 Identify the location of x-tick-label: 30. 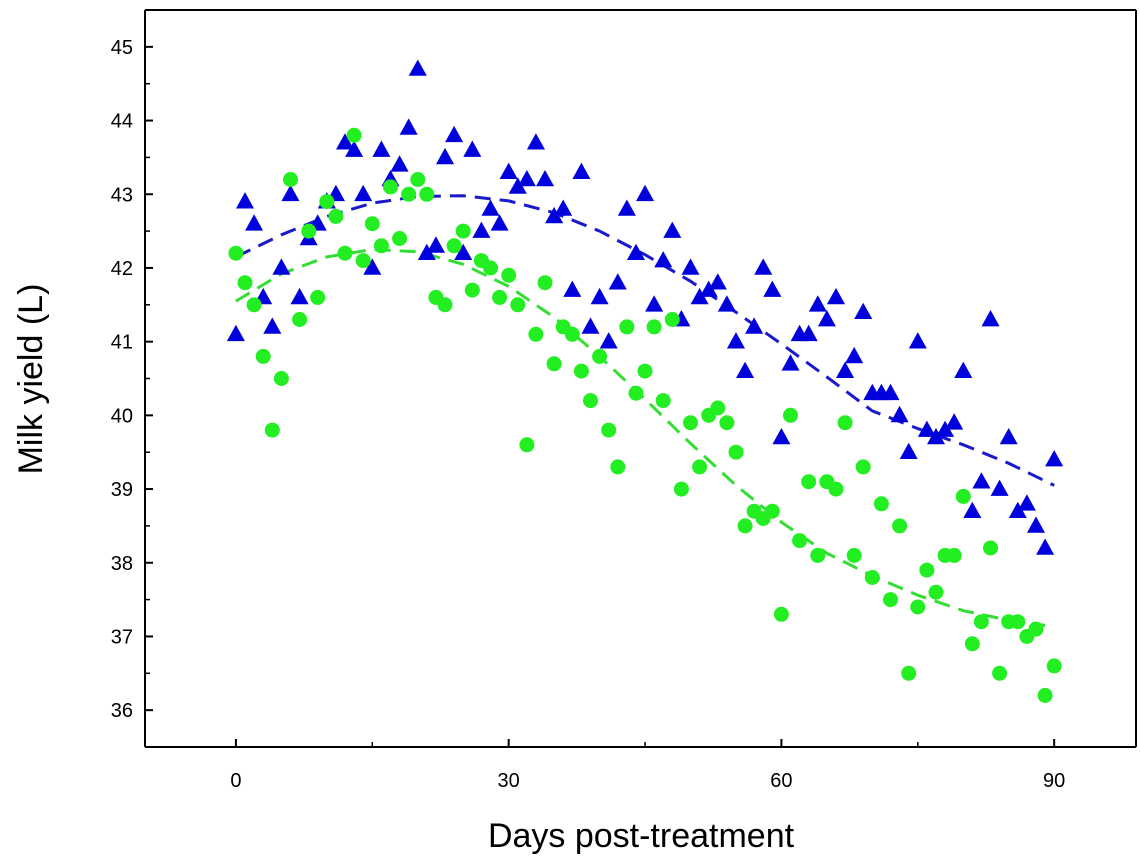
(509, 781).